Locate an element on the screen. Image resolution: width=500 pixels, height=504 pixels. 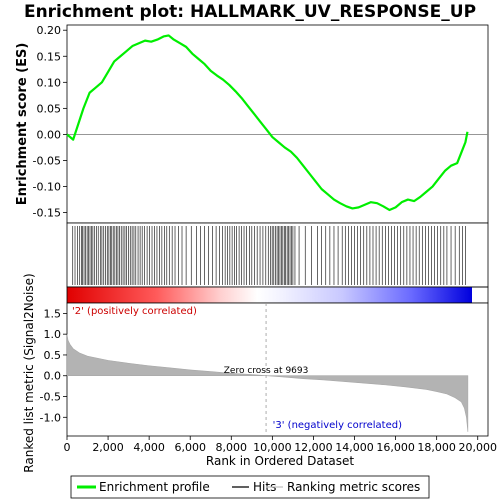
es-y-tick-label: -0.05 is located at coordinates (47, 160).